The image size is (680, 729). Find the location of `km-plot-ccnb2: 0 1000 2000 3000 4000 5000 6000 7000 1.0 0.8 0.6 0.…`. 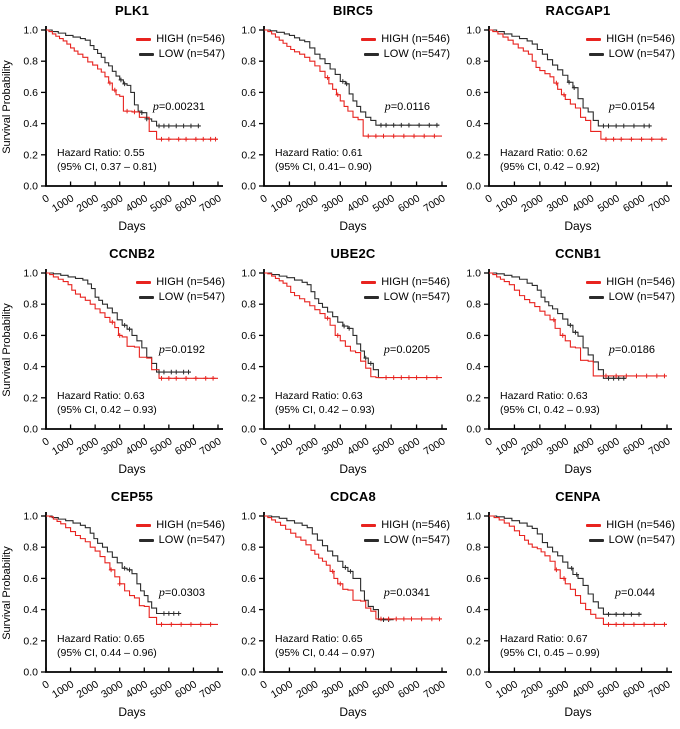

km-plot-ccnb2: 0 1000 2000 3000 4000 5000 6000 7000 1.0 0.8 0.6 0.… is located at coordinates (115, 364).